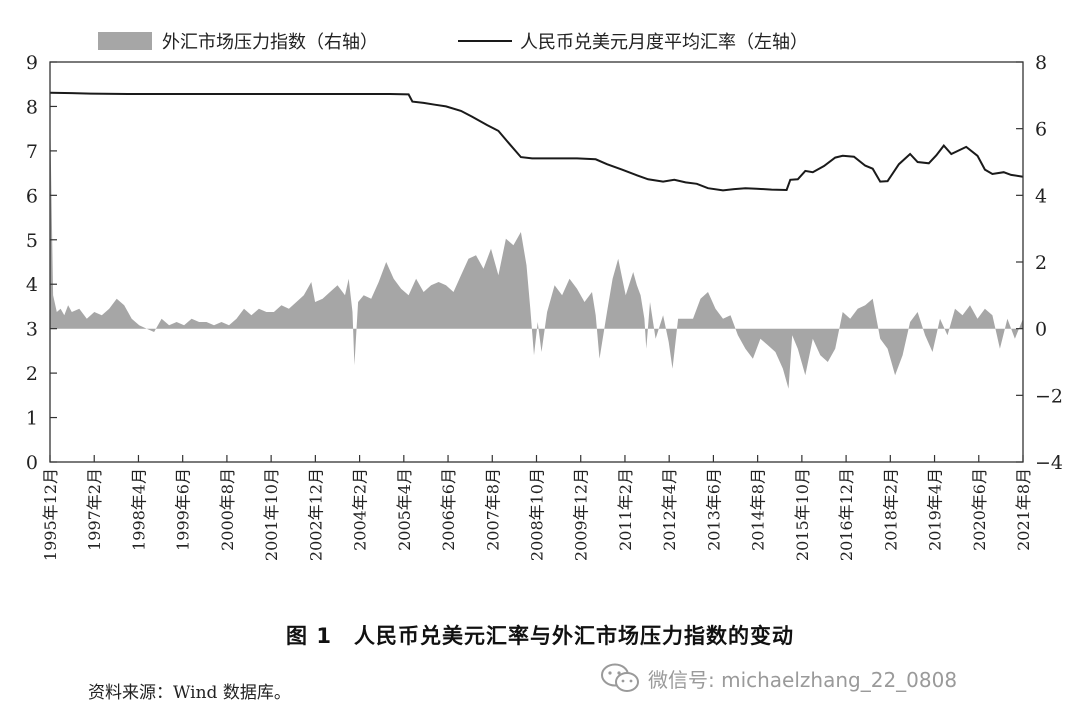  Describe the element at coordinates (309, 636) in the screenshot. I see `figure-number: 图 1` at that location.